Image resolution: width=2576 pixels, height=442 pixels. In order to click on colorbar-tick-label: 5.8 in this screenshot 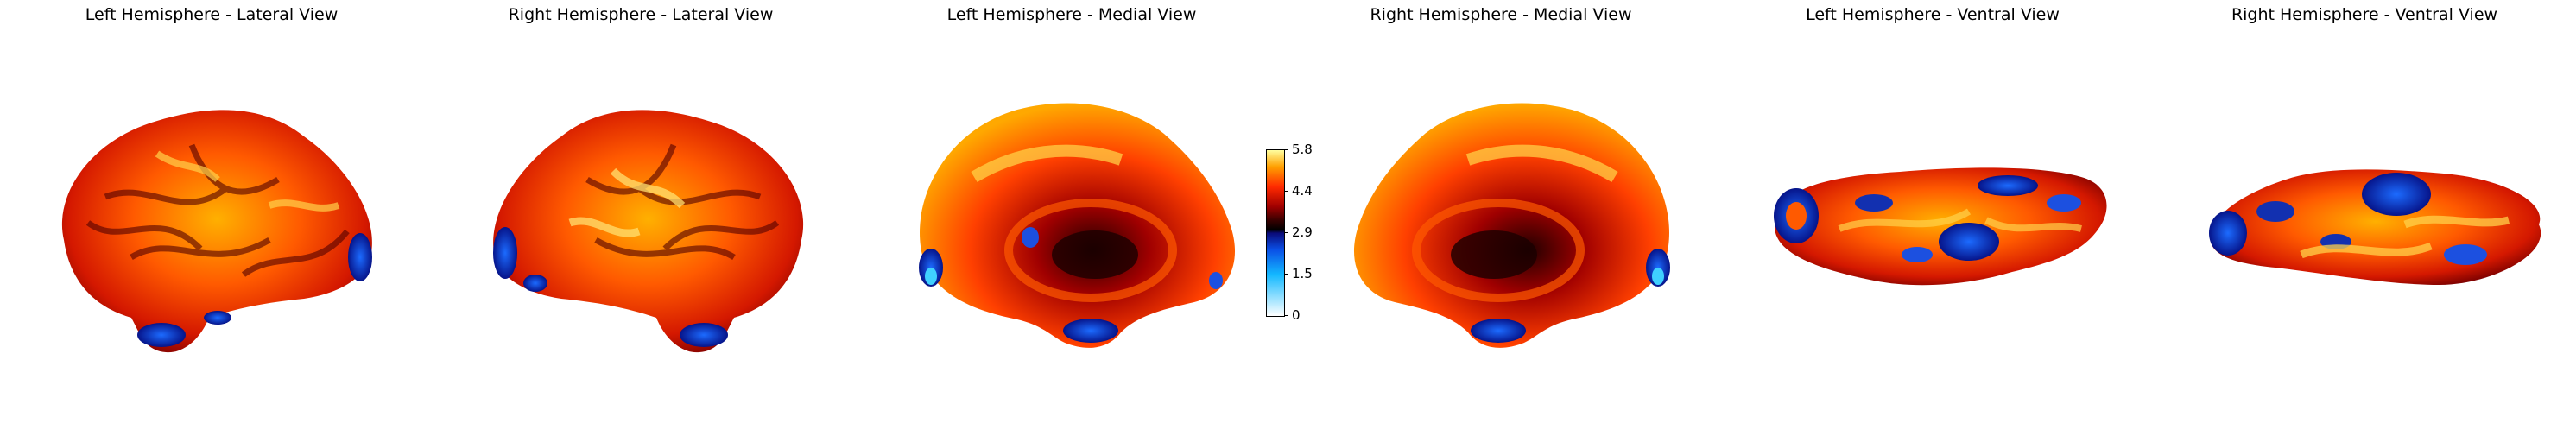, I will do `click(1302, 149)`.